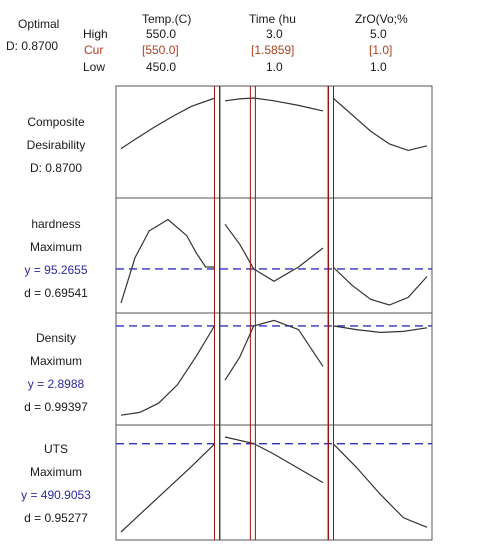 The image size is (503, 550). What do you see at coordinates (56, 259) in the screenshot?
I see `row-label-hardness: hardness Maximum y = 95.2655 d = 0.69541` at bounding box center [56, 259].